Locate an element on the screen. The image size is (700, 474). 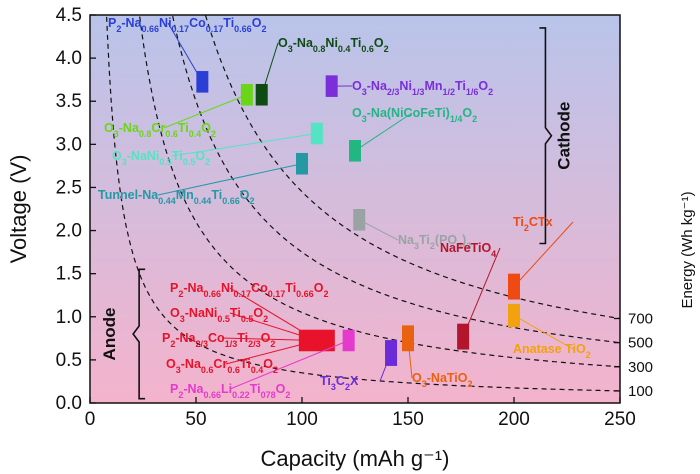
material-label: O3-Na0.8Ni0.4Ti0.6O2 is located at coordinates (333, 45).